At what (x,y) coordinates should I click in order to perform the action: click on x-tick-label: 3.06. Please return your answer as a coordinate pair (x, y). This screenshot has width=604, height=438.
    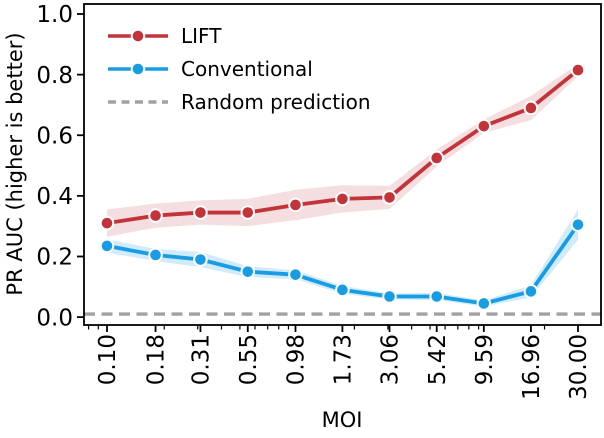
    Looking at the image, I should click on (391, 359).